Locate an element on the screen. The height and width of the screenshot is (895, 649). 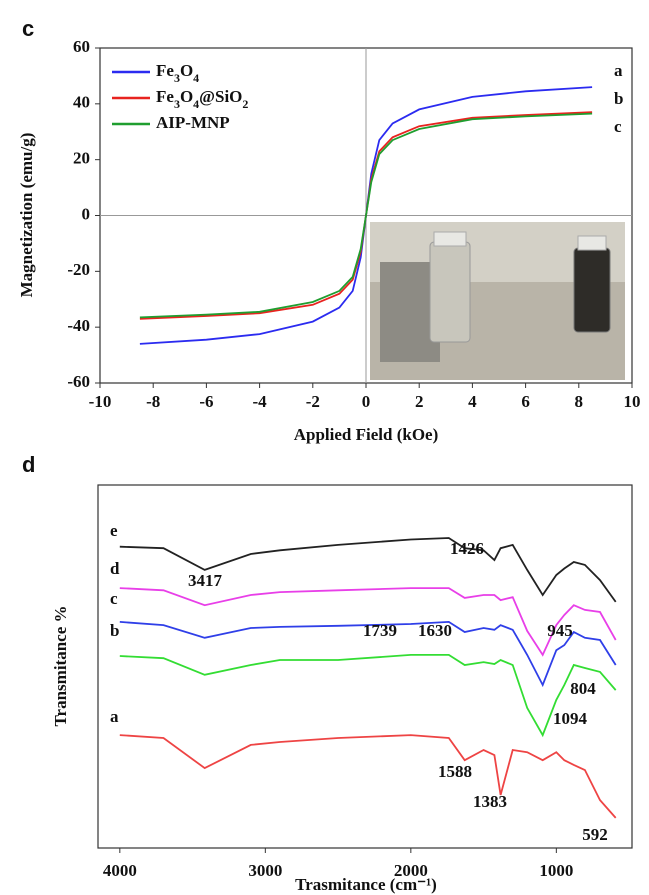
peak-label: 1588 is located at coordinates (455, 771).